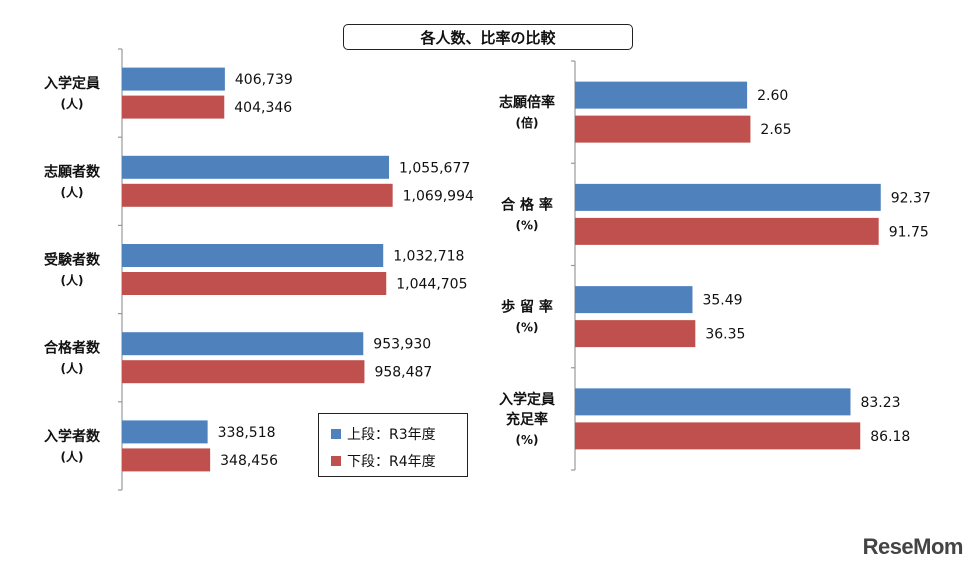 This screenshot has width=975, height=568. I want to click on category-label: 入学者数, so click(72, 436).